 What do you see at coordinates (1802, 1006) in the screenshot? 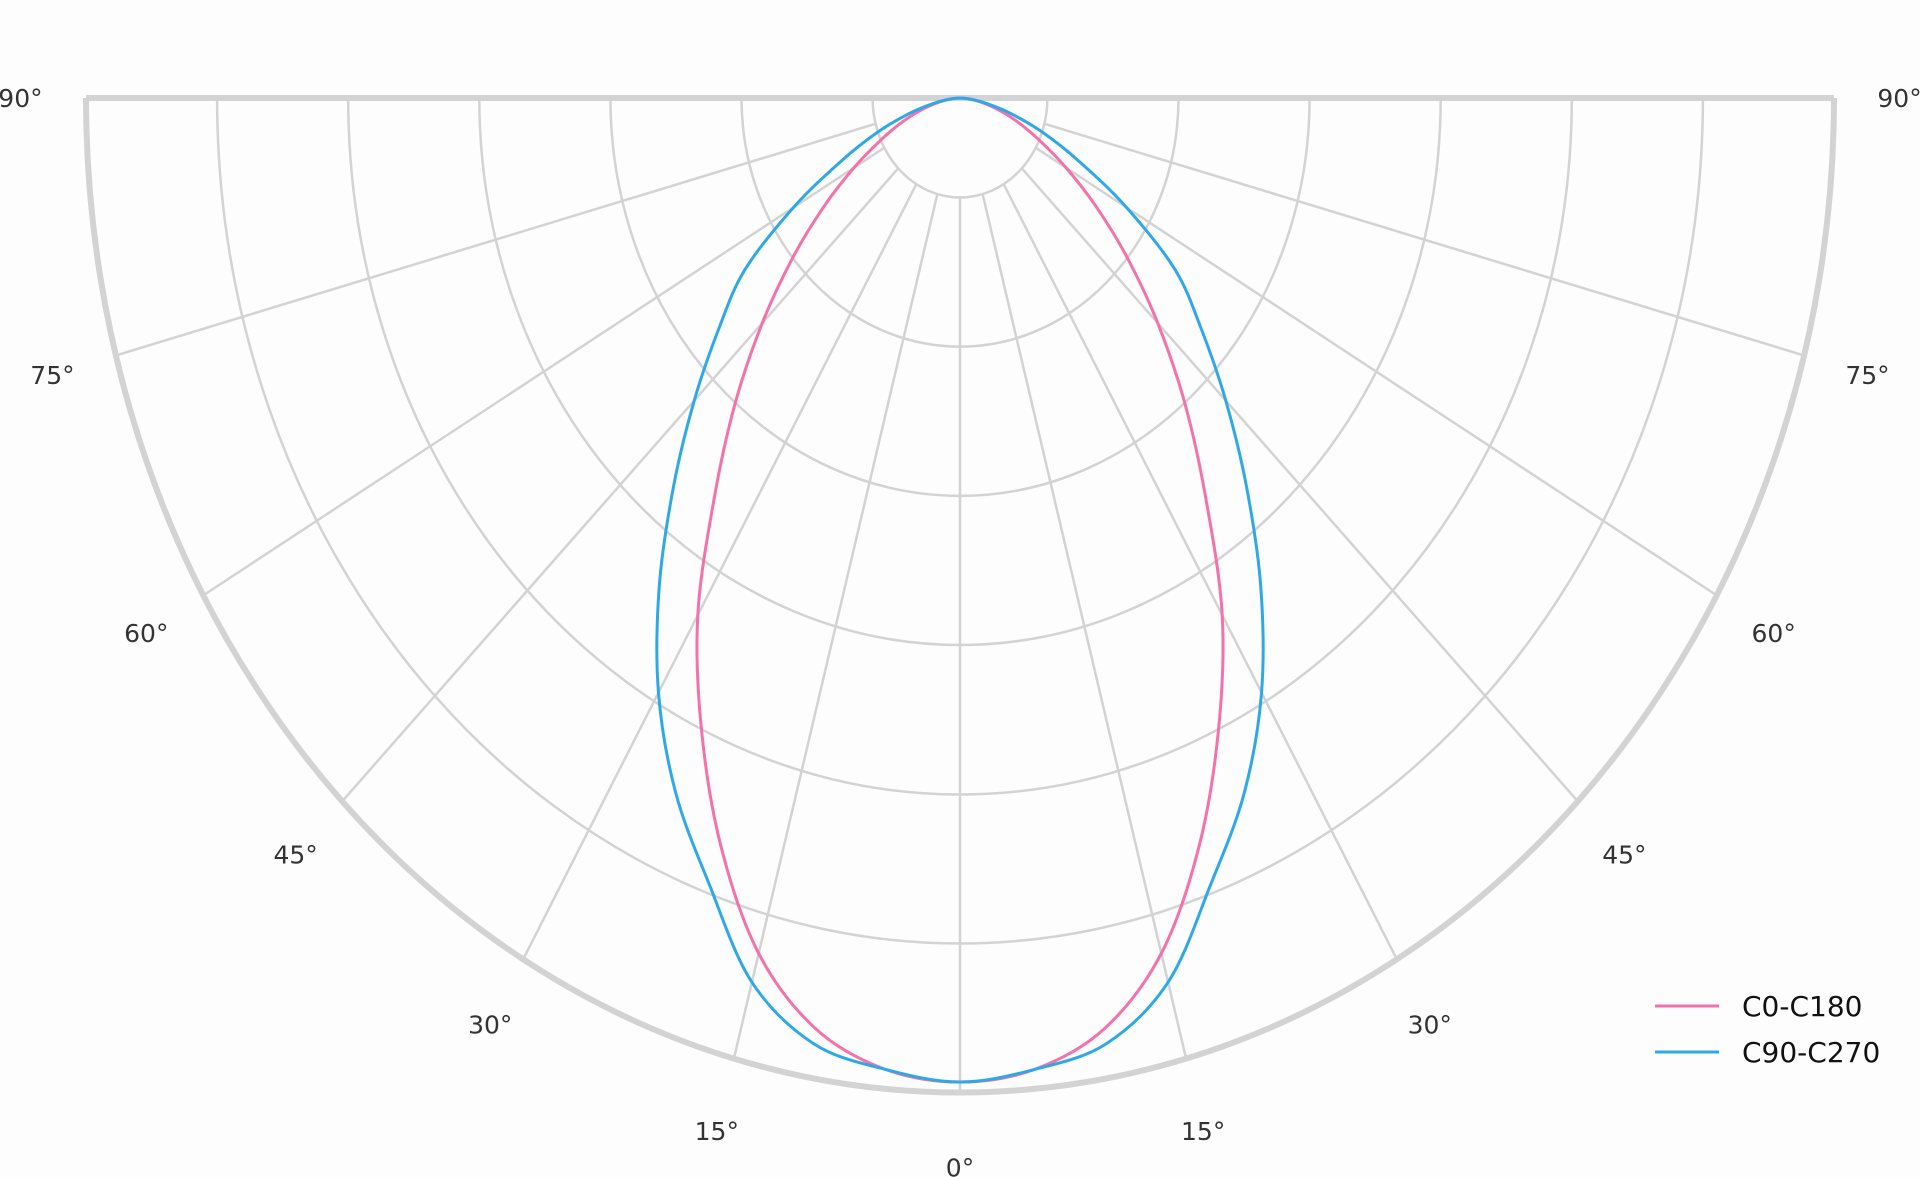
I see `legend-label-c0-c180: C0-C180` at bounding box center [1802, 1006].